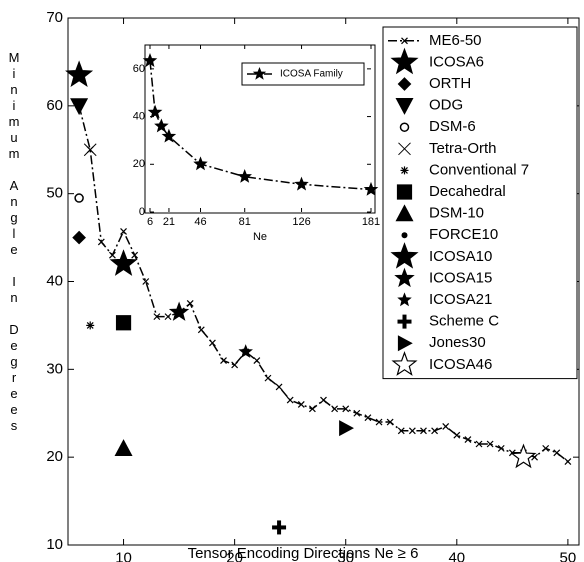 The image size is (584, 562). I want to click on y-tick-label: 60, so click(54, 105).